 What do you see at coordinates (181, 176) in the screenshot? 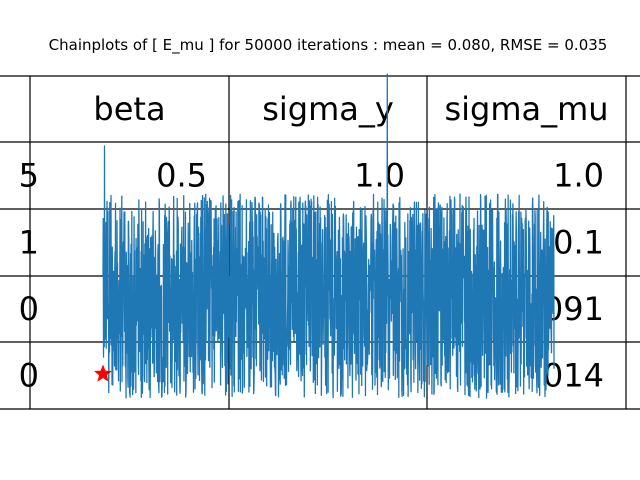
I see `table-cell-r0-c1: 0.5` at bounding box center [181, 176].